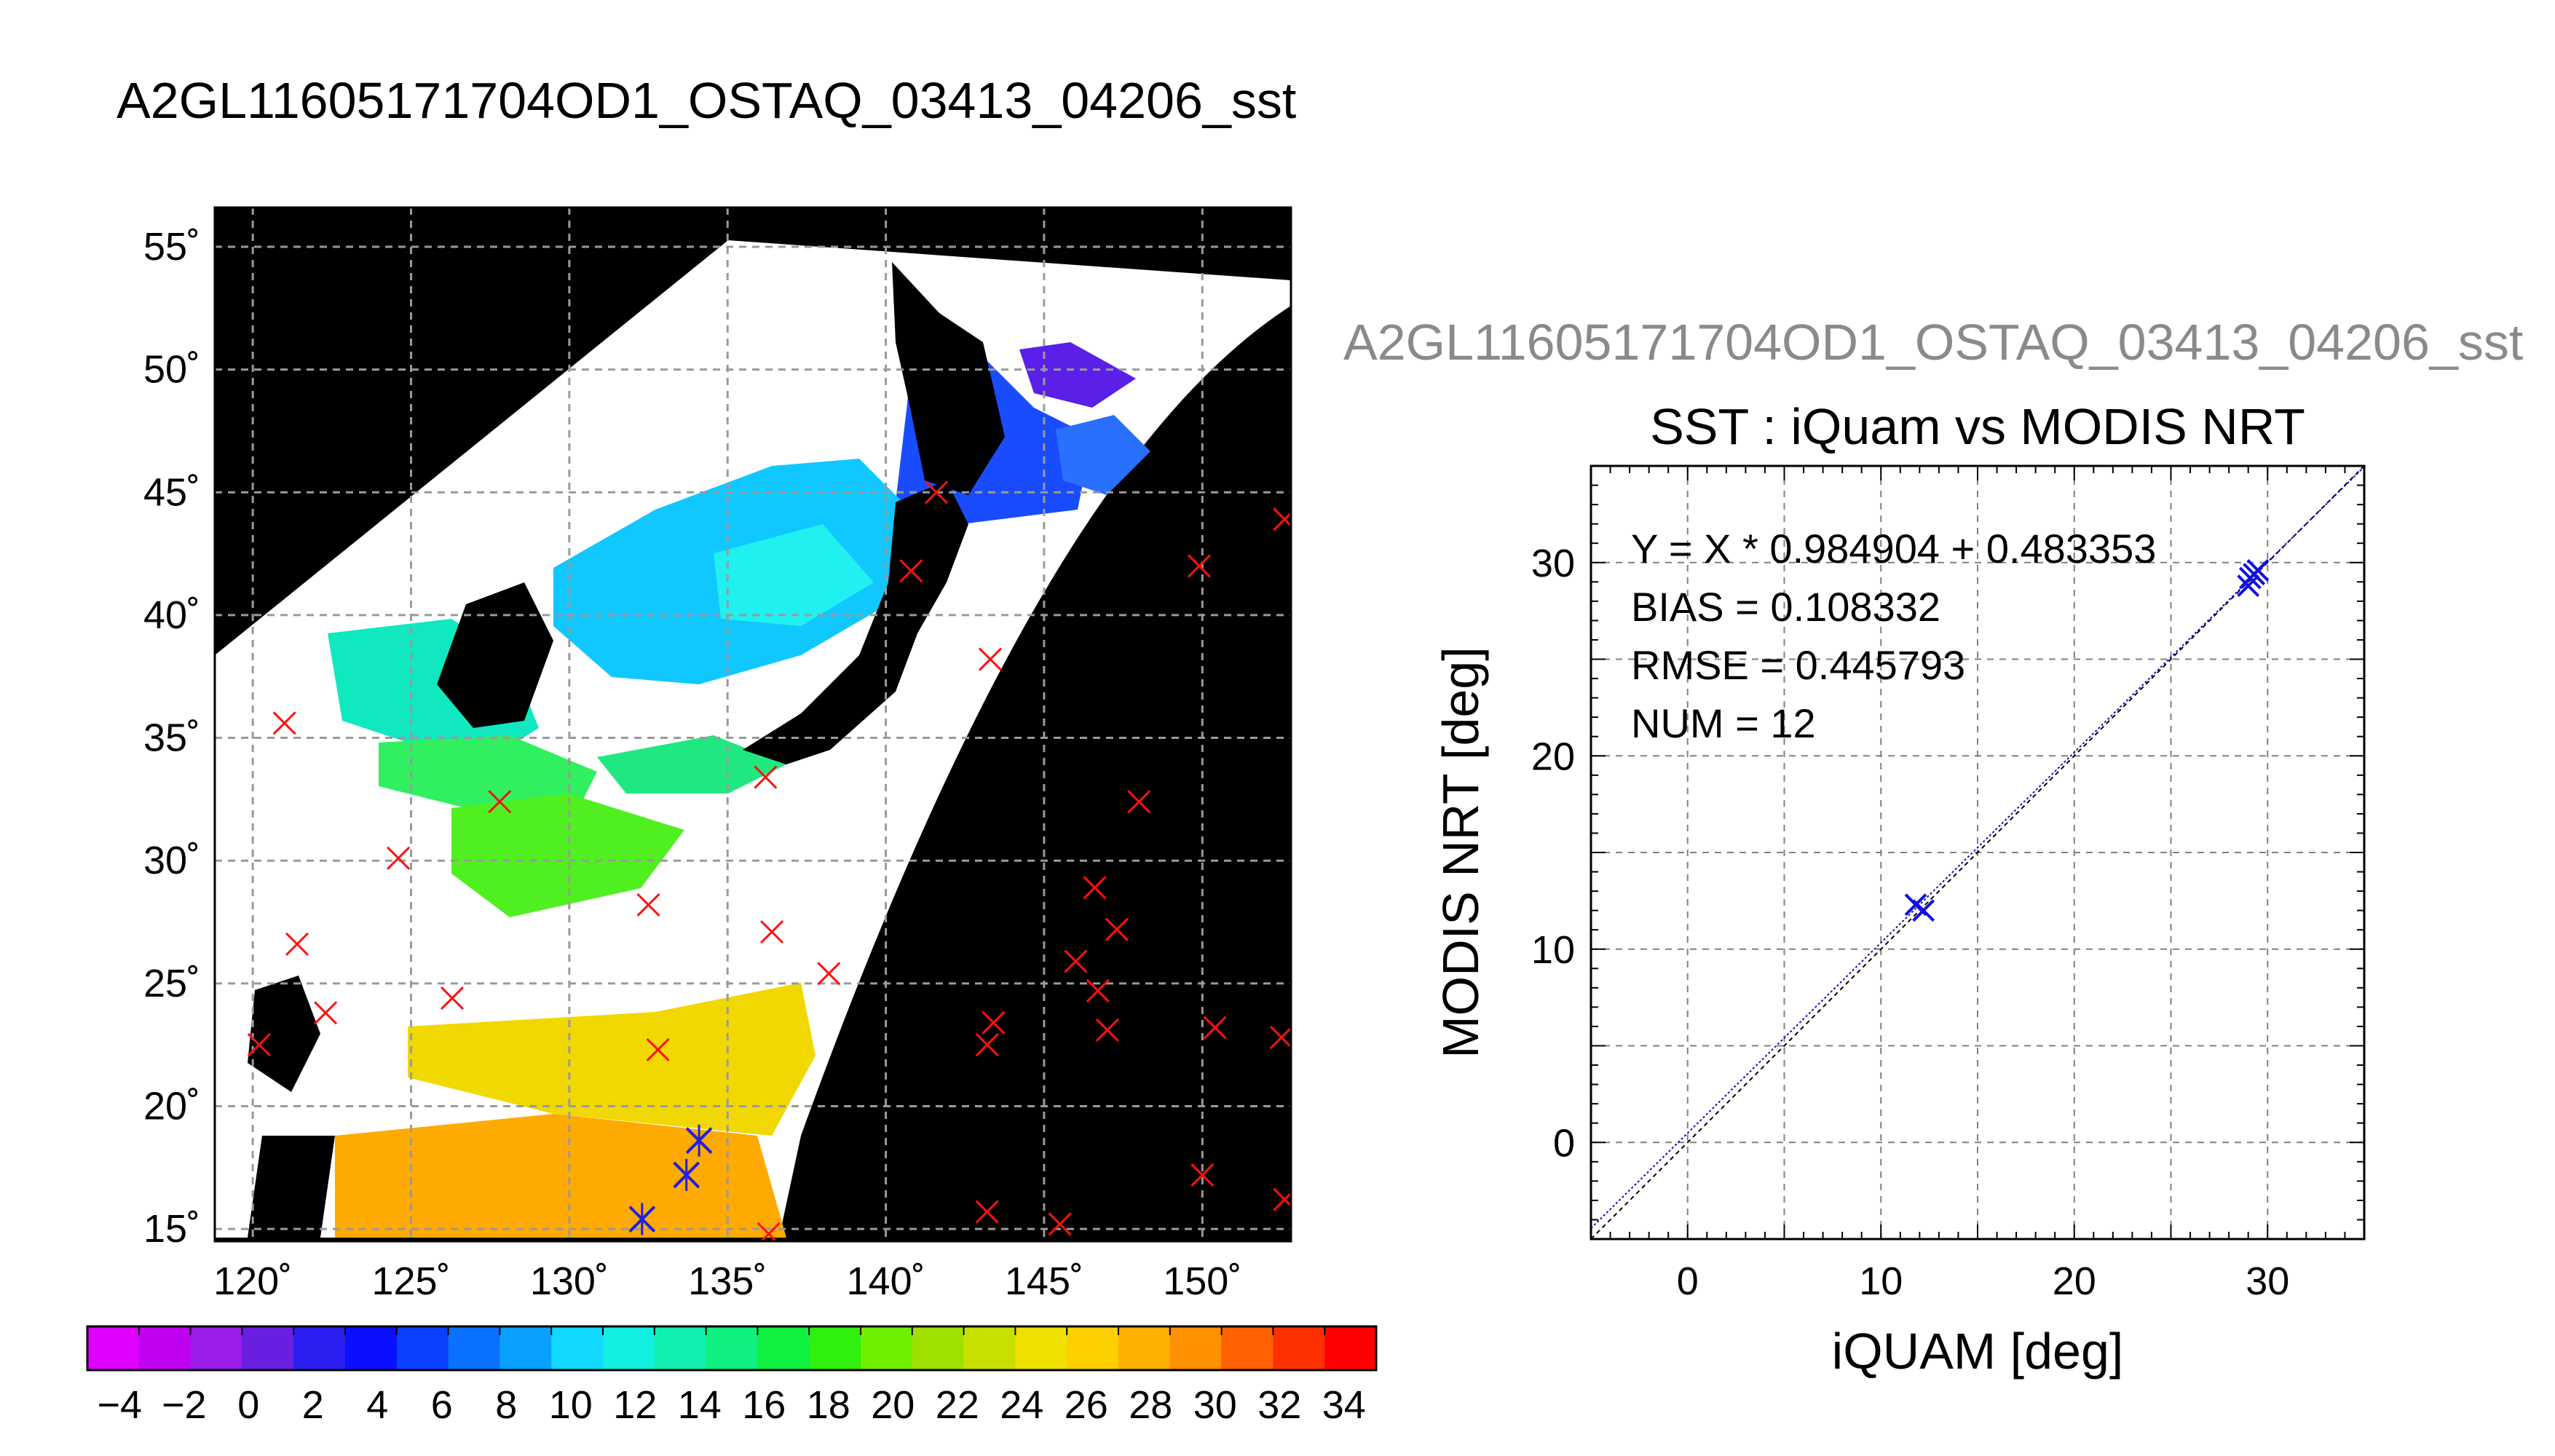 This screenshot has height=1456, width=2555. What do you see at coordinates (2074, 1281) in the screenshot?
I see `x-tick-label: 20` at bounding box center [2074, 1281].